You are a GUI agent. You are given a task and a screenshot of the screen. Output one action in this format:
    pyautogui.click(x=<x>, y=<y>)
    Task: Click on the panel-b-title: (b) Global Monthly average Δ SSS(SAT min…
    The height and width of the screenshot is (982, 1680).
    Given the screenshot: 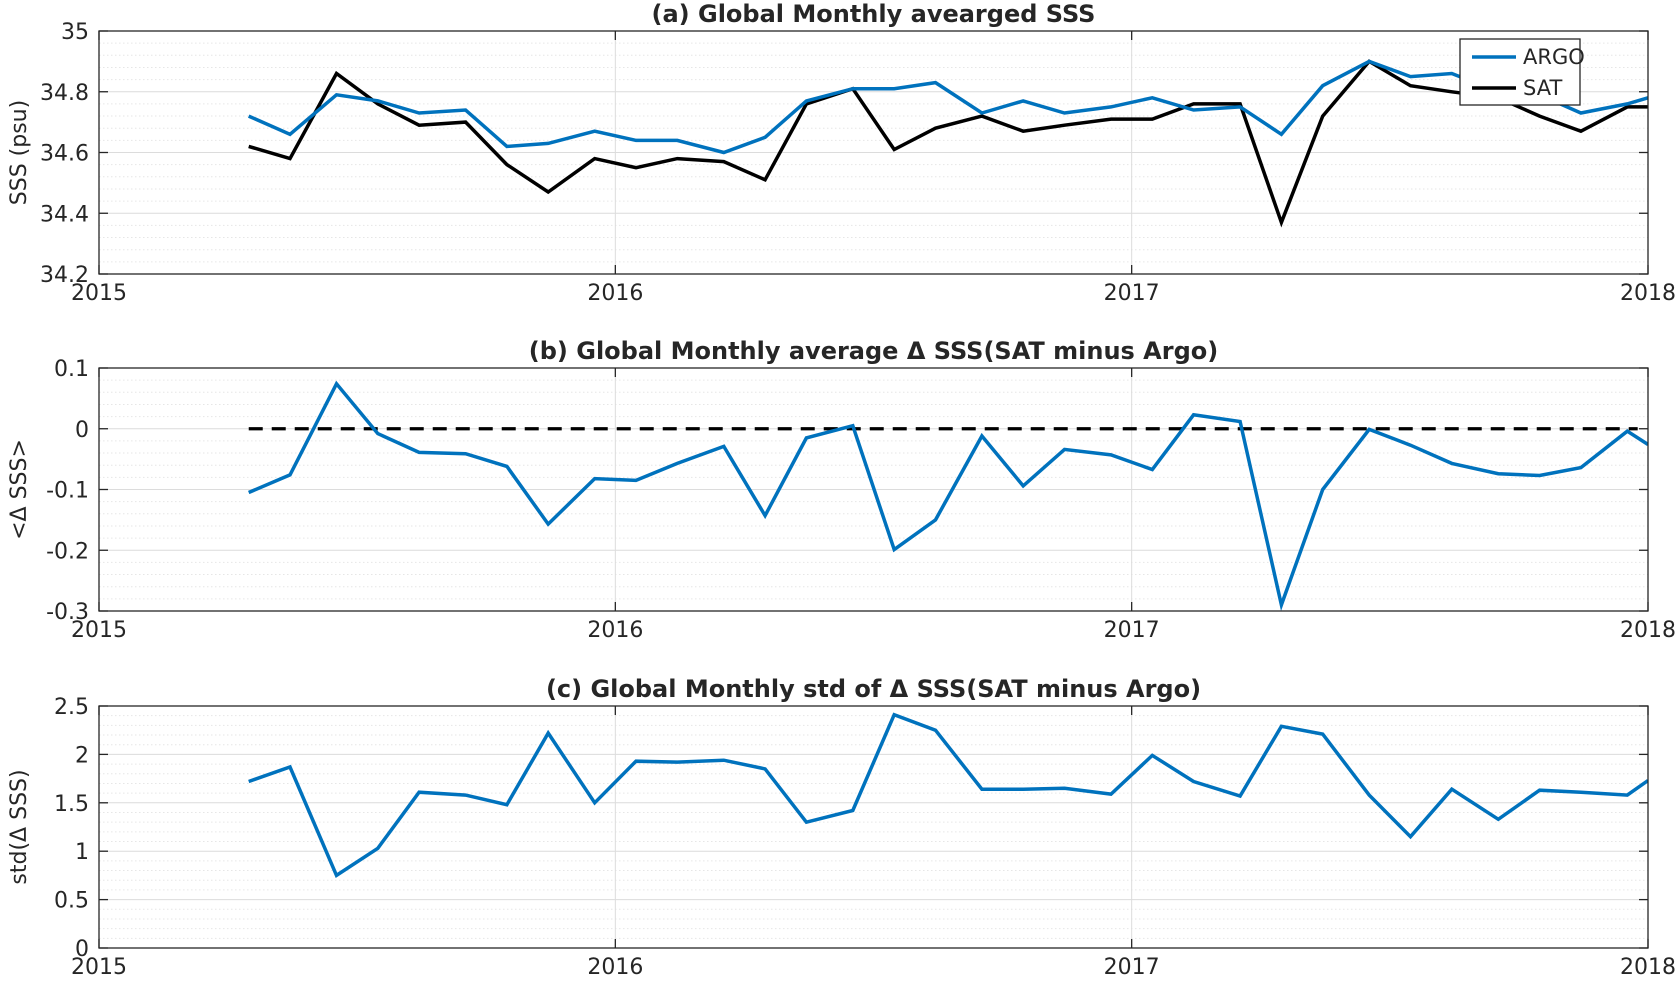 What is the action you would take?
    pyautogui.click(x=873, y=351)
    